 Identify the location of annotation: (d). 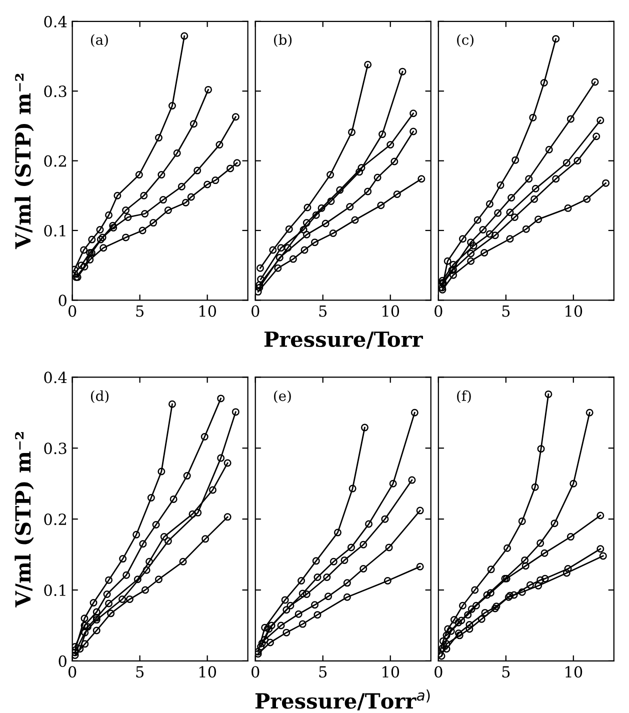
(99, 397).